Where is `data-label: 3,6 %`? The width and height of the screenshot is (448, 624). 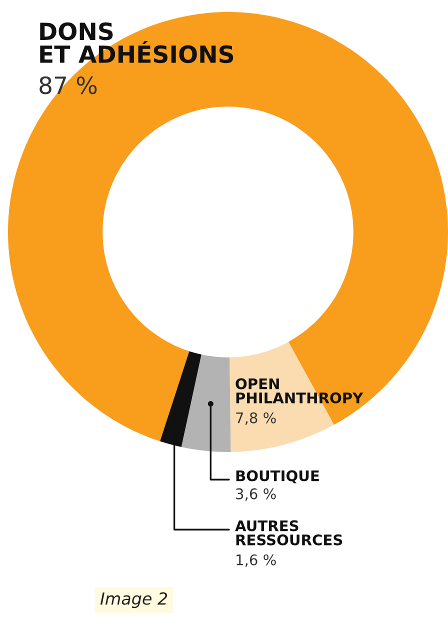
data-label: 3,6 % is located at coordinates (256, 494).